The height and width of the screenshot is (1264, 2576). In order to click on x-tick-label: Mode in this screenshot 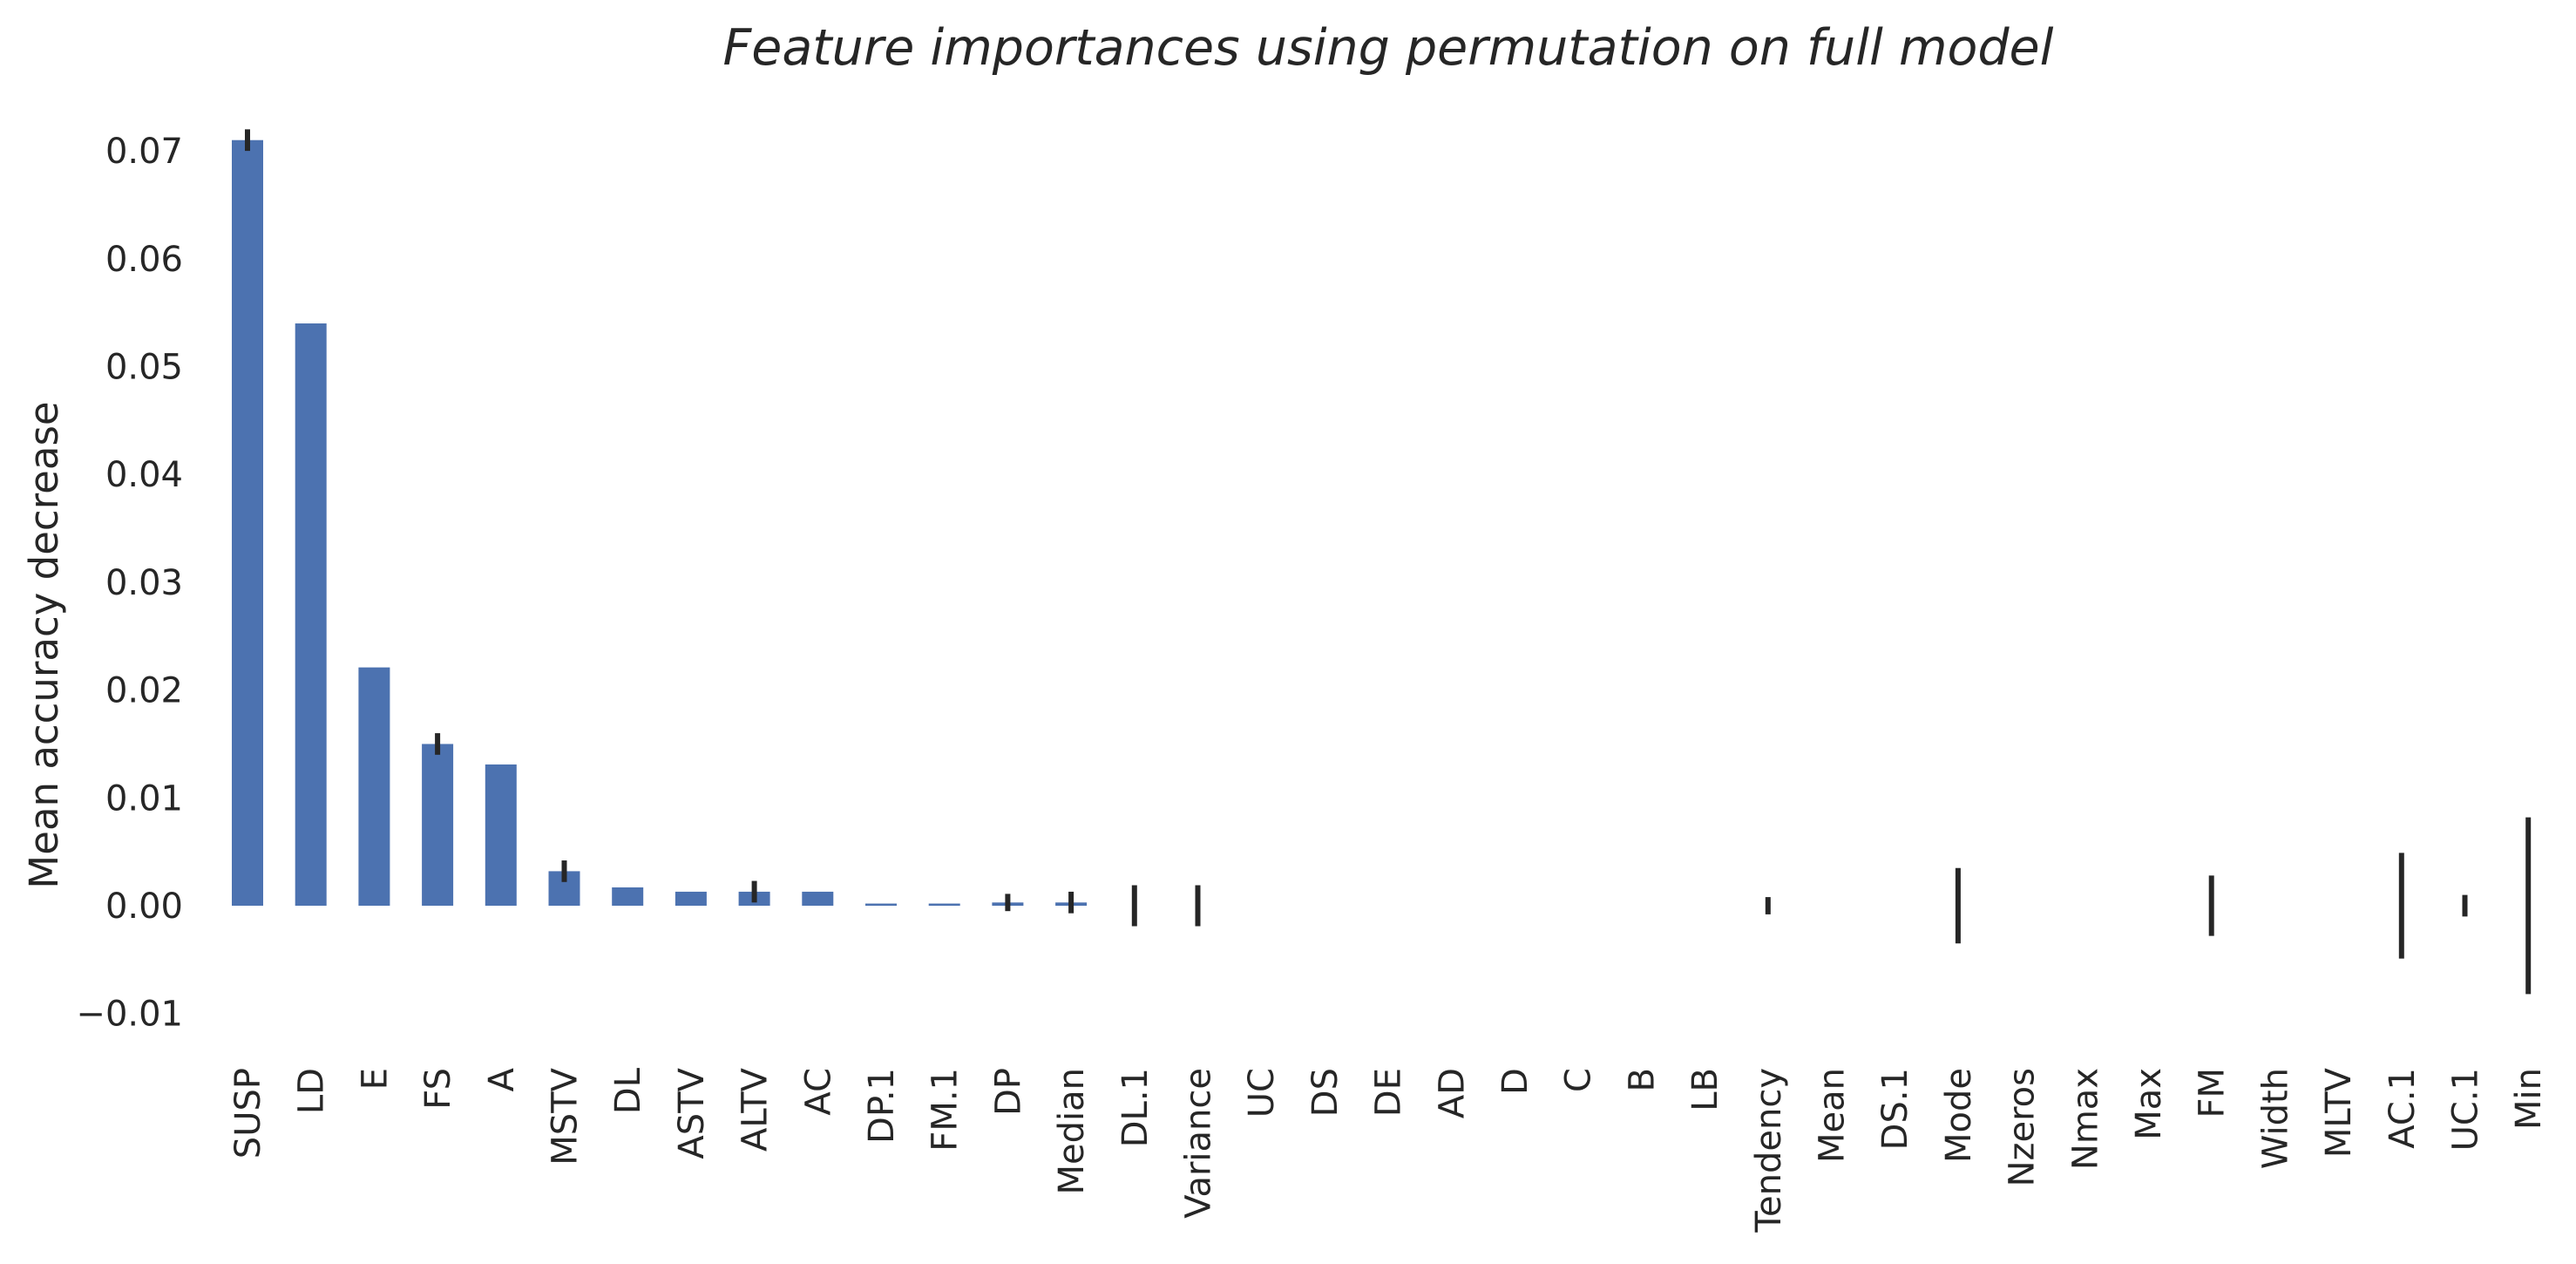, I will do `click(1959, 1115)`.